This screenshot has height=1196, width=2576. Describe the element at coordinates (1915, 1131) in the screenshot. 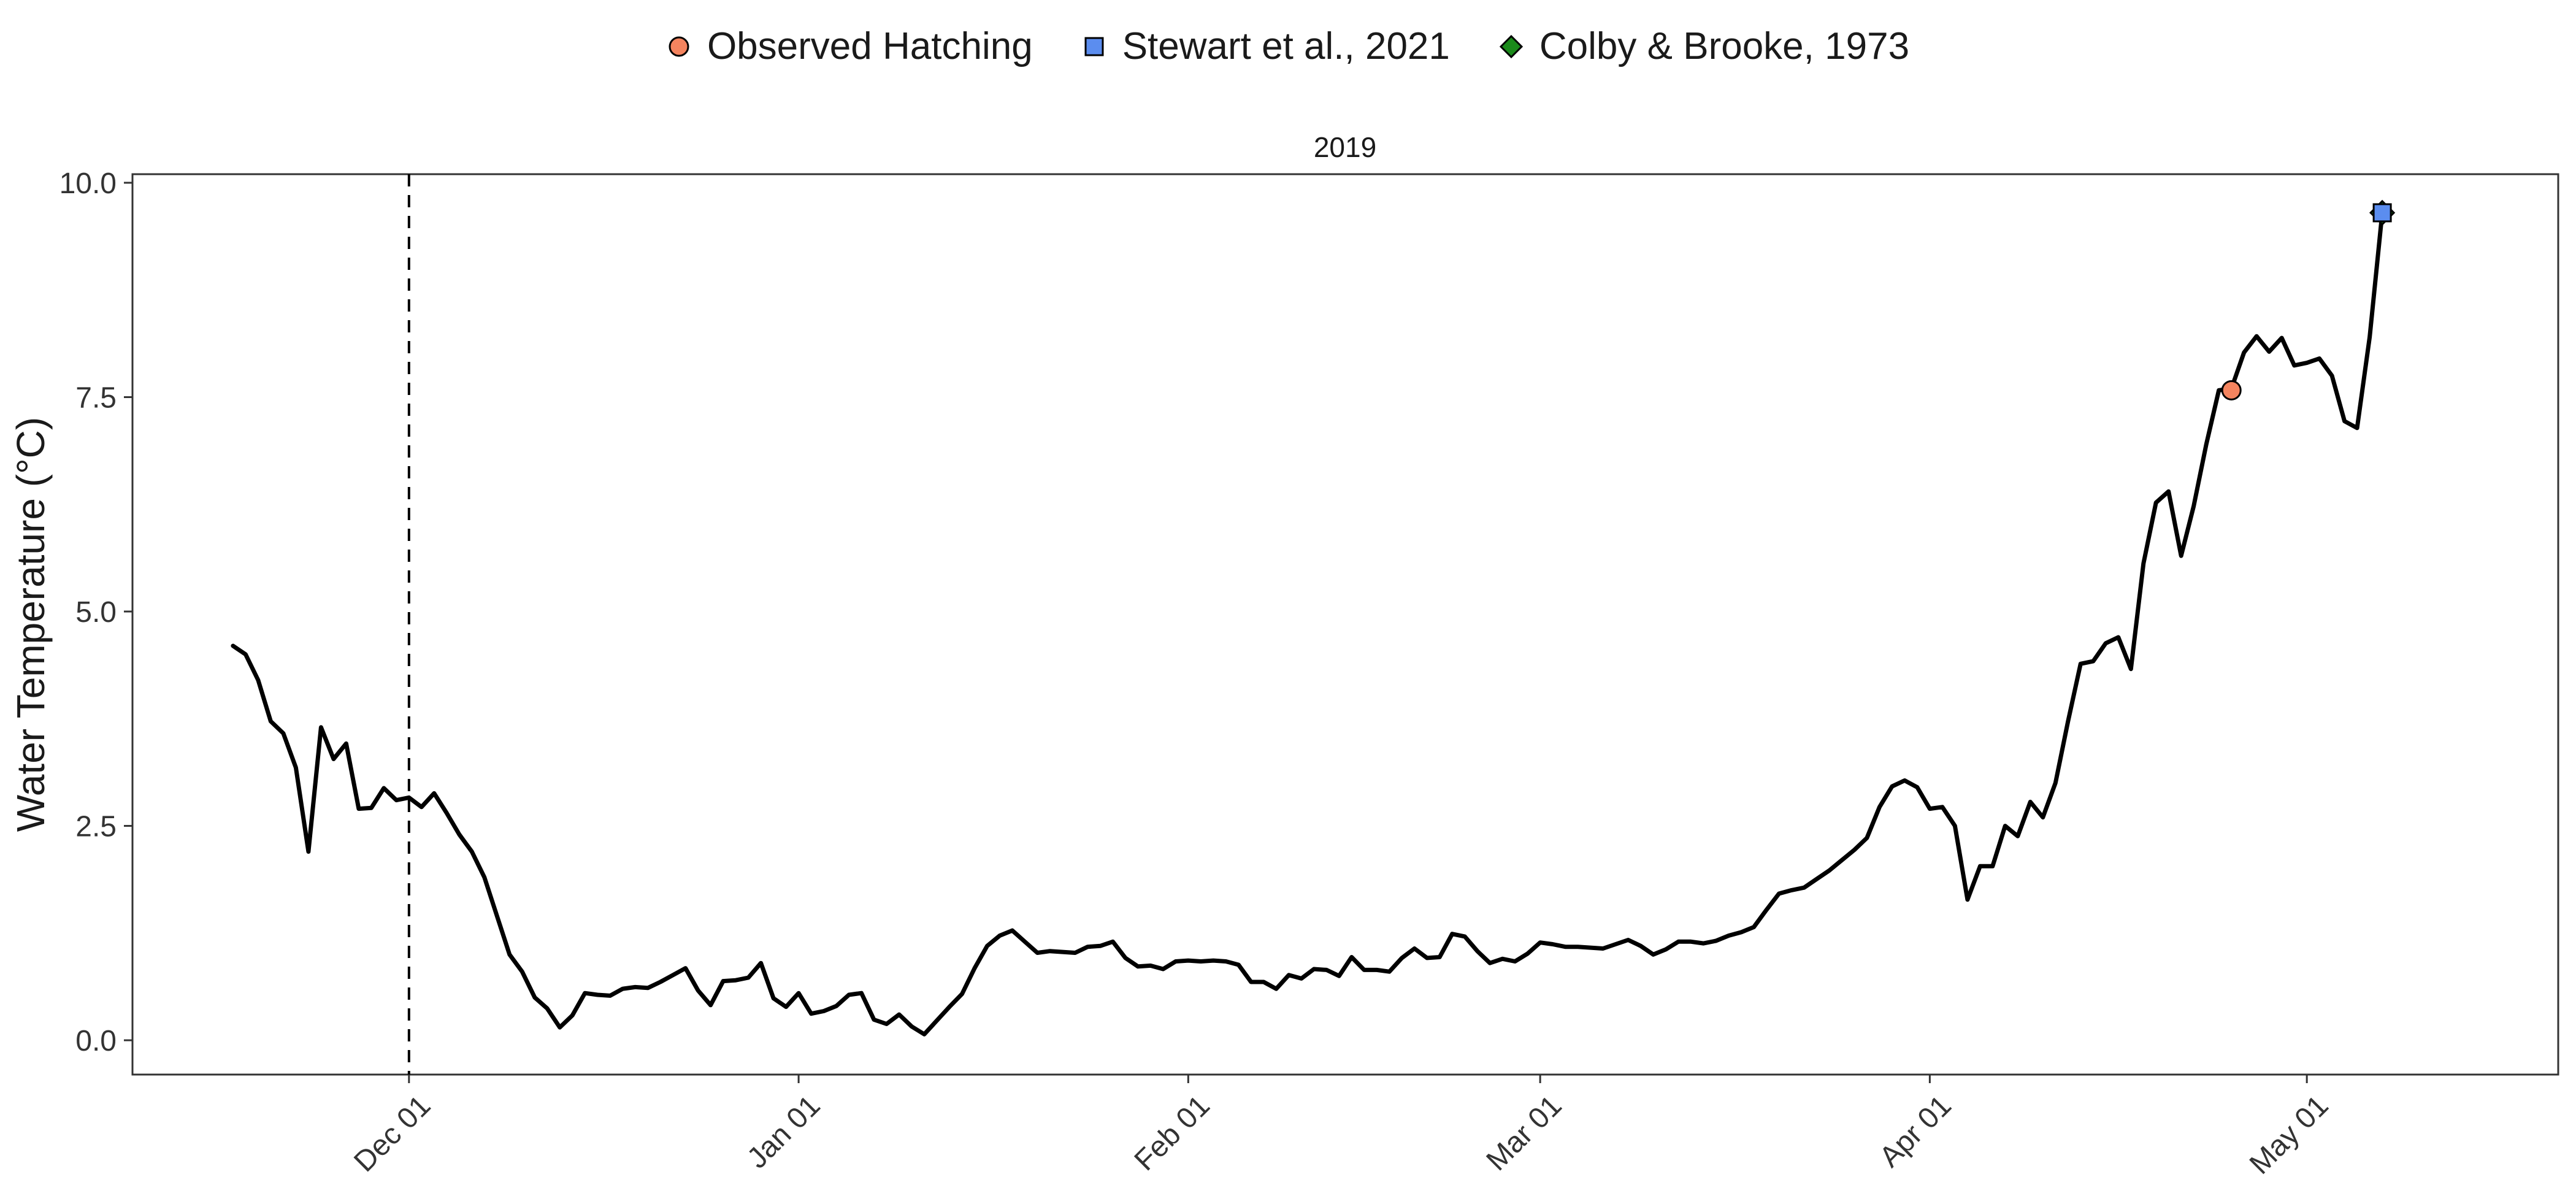

I see `x-tick-label: Apr 01` at that location.